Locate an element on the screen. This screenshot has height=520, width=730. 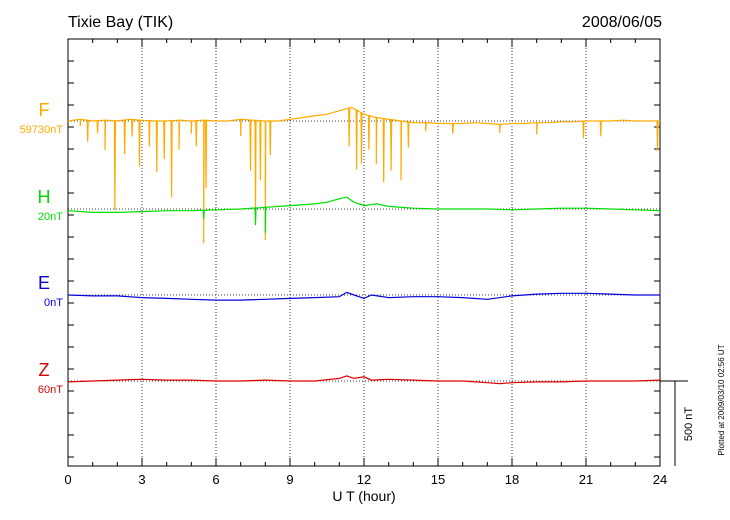
x-tick-label: 9 is located at coordinates (289, 479).